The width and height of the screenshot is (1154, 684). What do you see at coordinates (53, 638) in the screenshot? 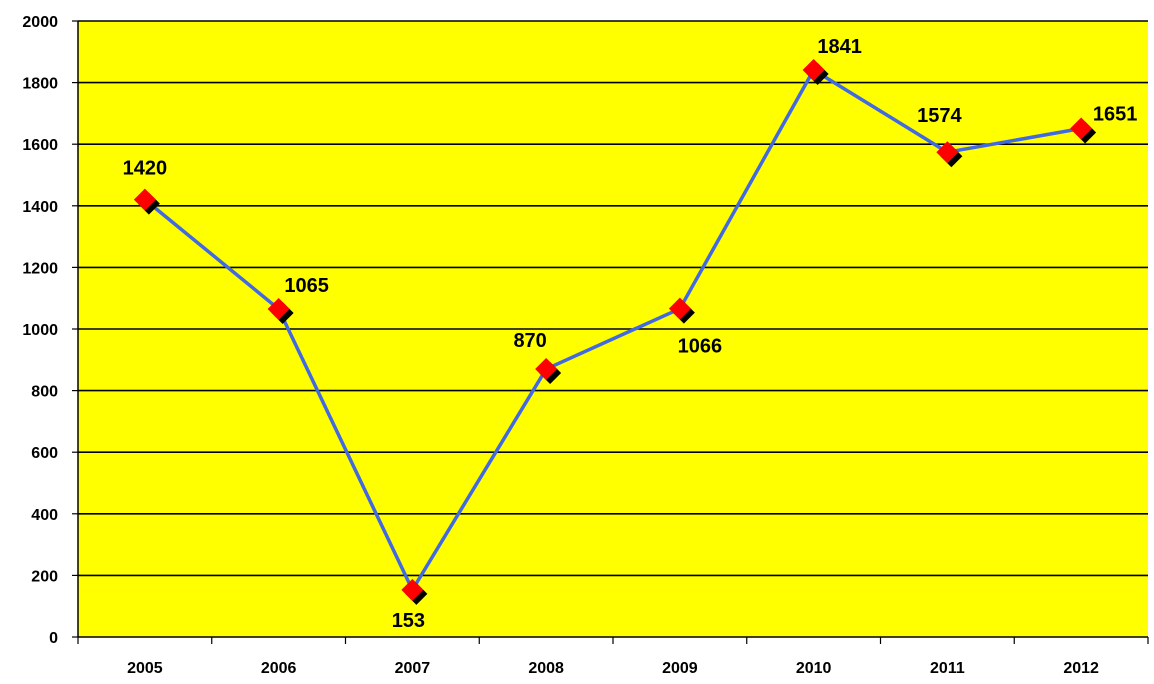
I see `y-tick-label: 0` at bounding box center [53, 638].